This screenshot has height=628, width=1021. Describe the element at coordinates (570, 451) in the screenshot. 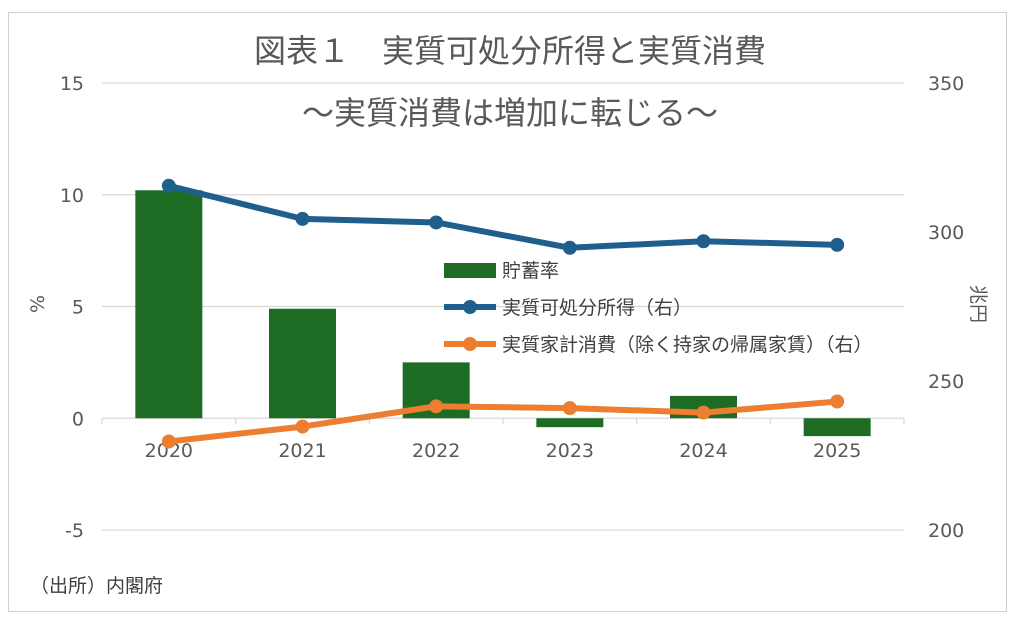

I see `category-label: 2023` at that location.